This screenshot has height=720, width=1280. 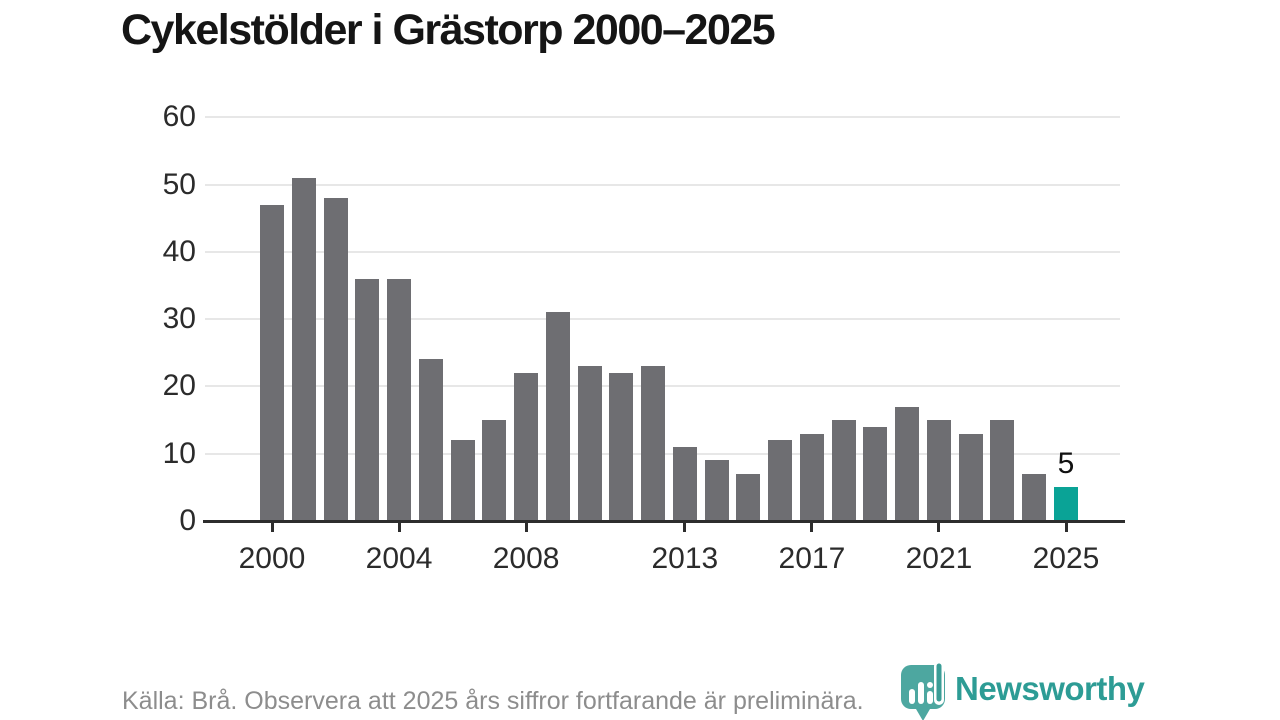 I want to click on bar-2025, so click(x=1066, y=504).